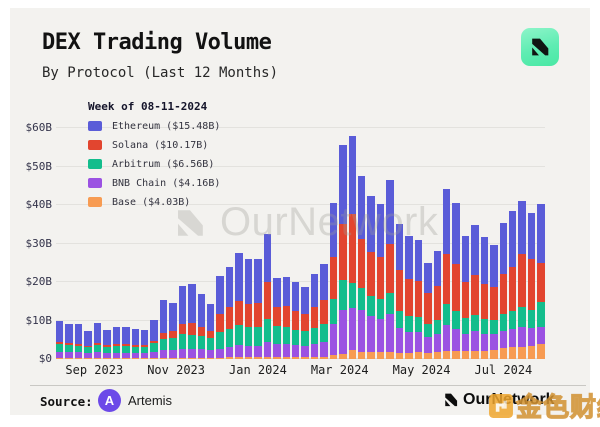 The height and width of the screenshot is (427, 600). I want to click on source-name: Artemis, so click(150, 400).